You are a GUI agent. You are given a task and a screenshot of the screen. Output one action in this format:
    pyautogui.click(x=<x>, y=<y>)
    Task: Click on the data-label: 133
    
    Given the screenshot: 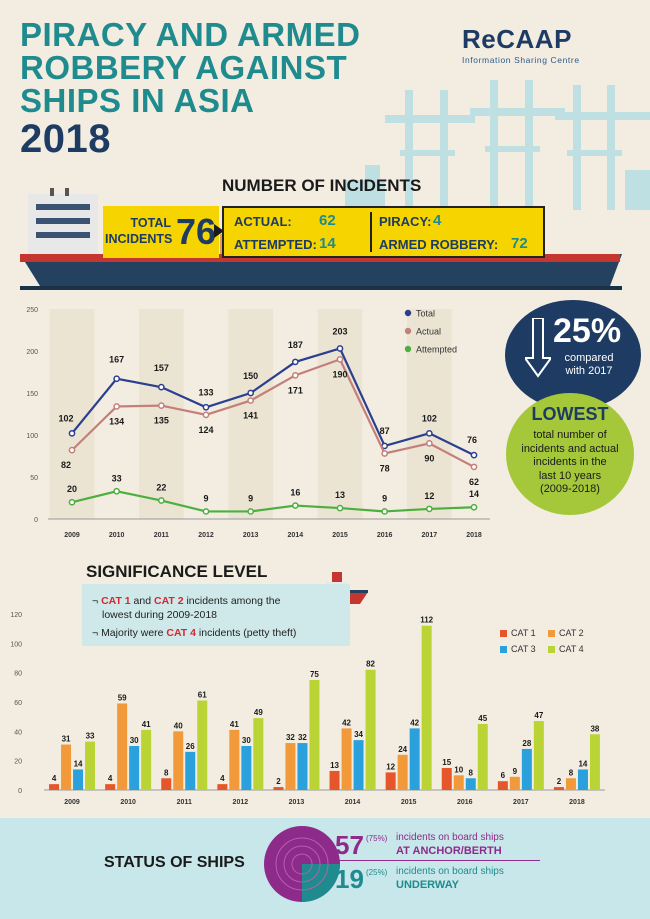 What is the action you would take?
    pyautogui.click(x=205, y=392)
    